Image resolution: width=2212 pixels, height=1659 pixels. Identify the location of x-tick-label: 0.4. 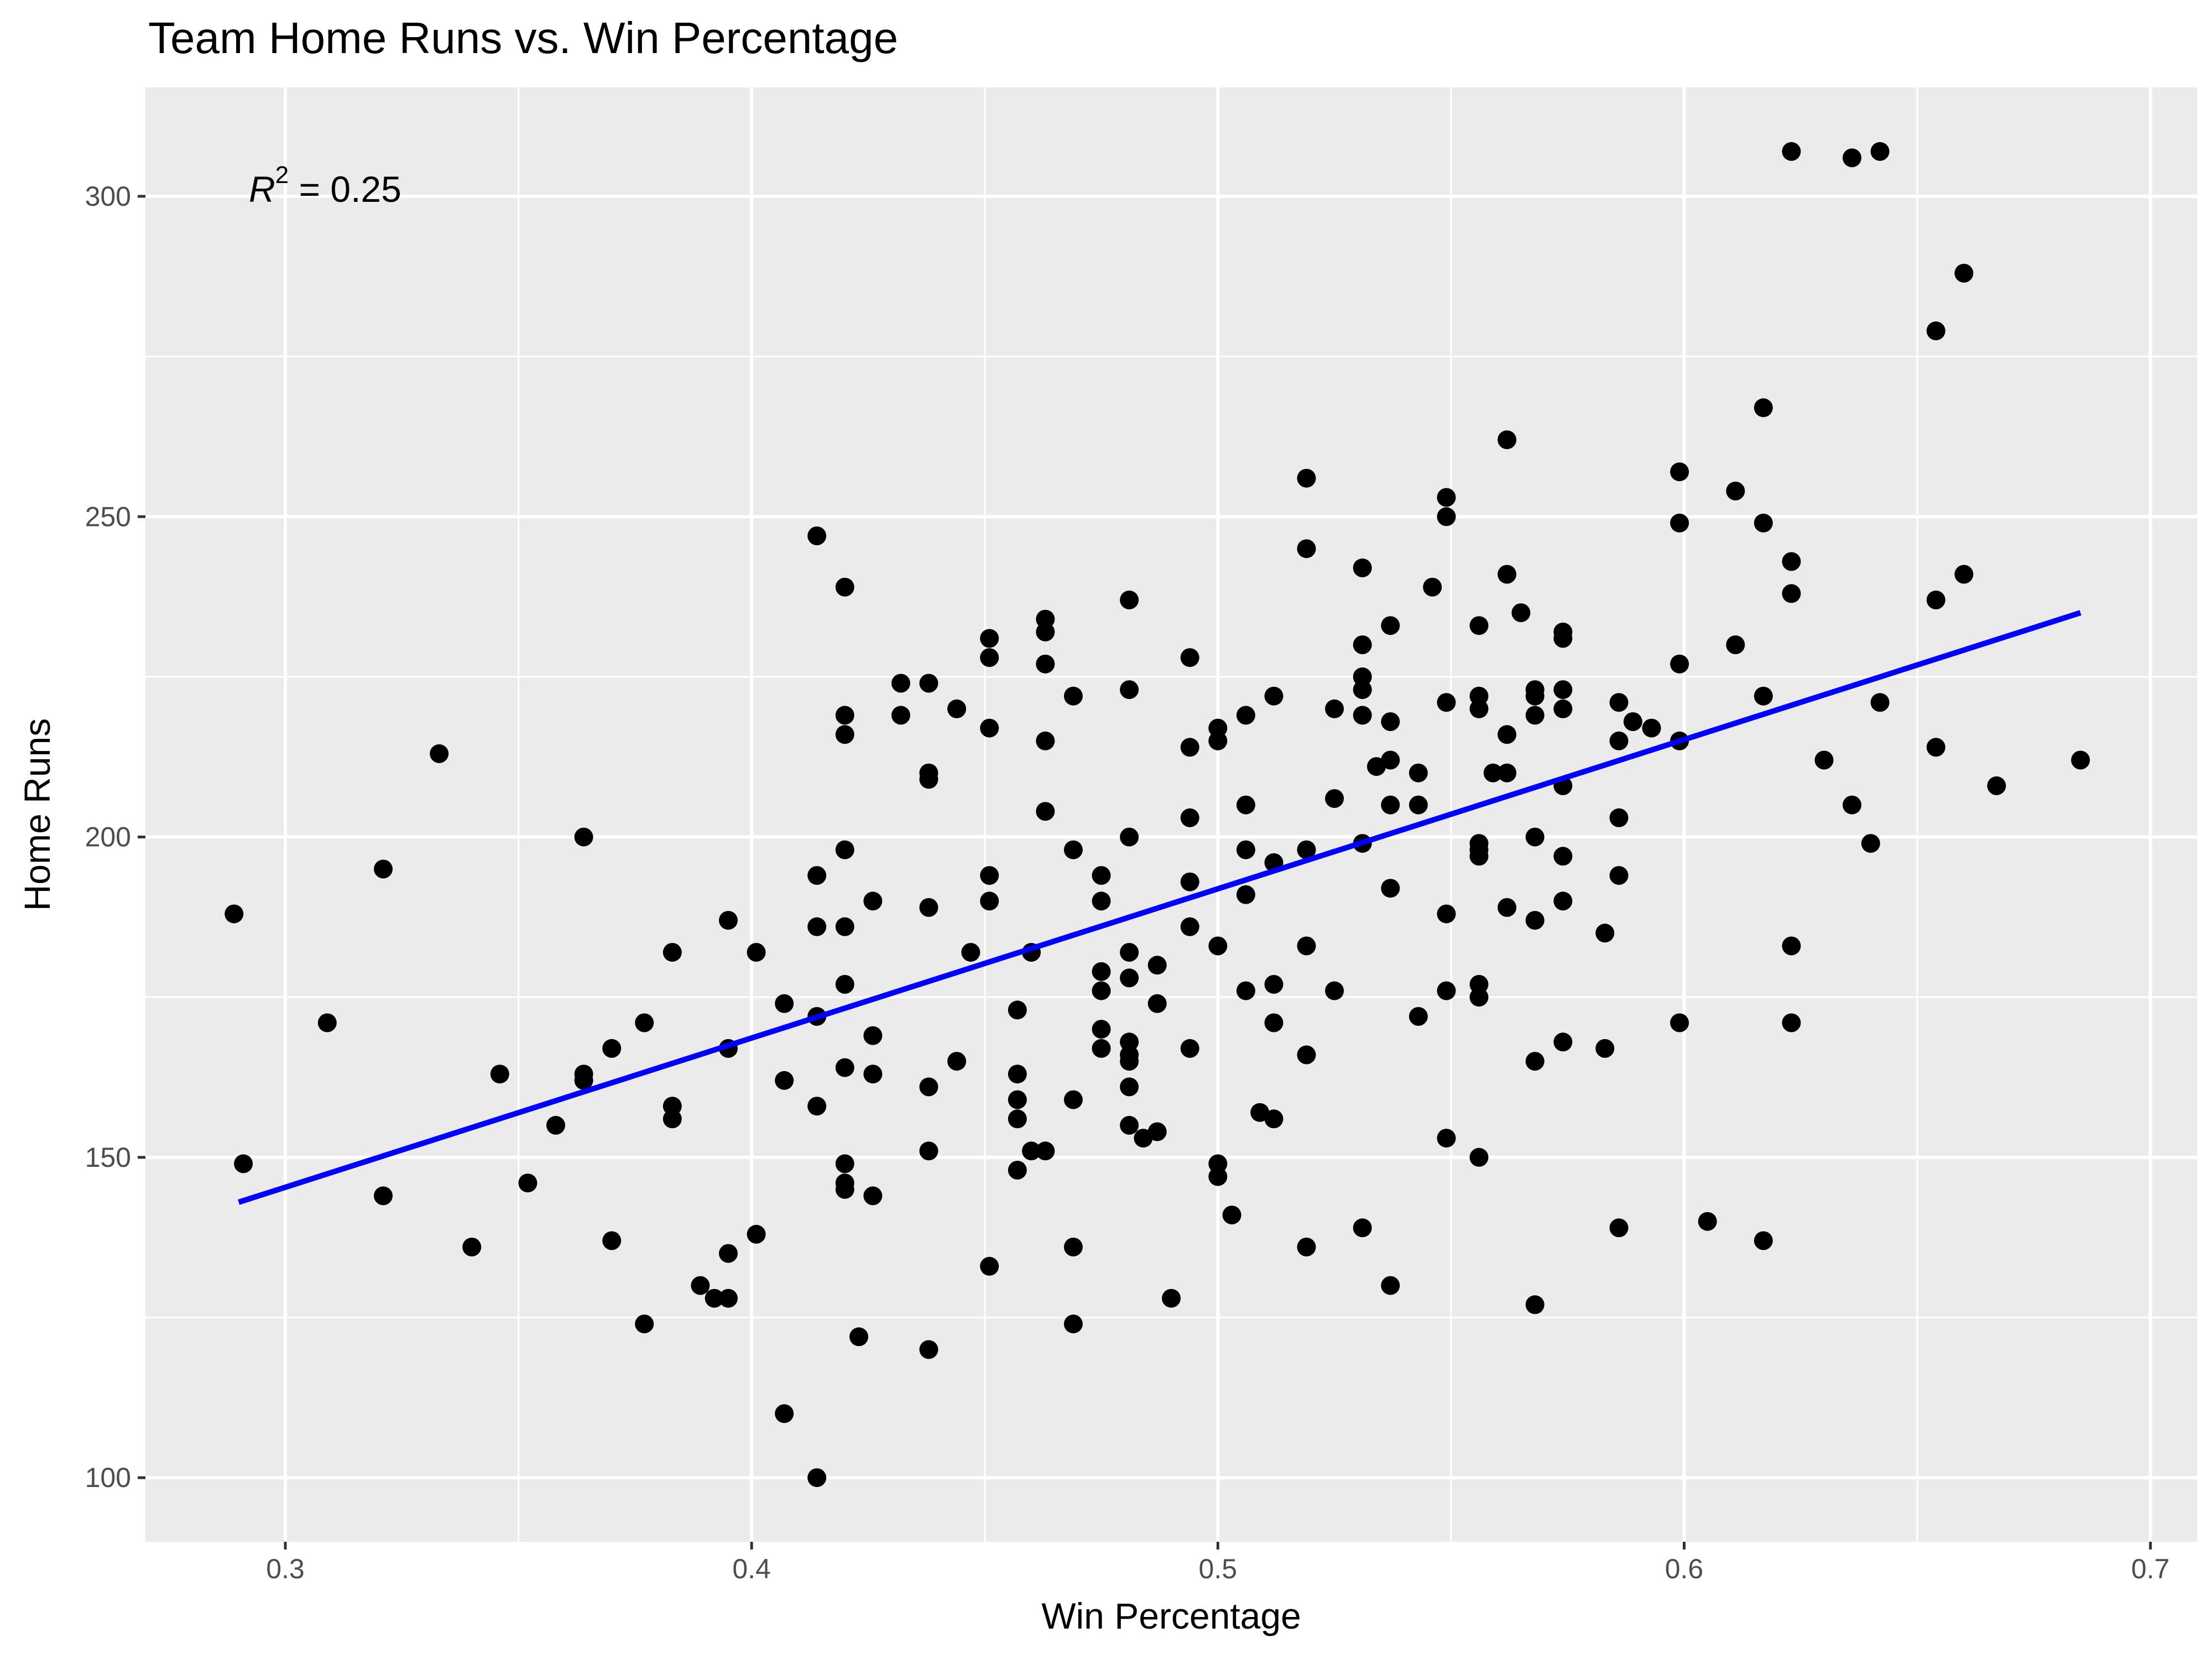
(752, 1569).